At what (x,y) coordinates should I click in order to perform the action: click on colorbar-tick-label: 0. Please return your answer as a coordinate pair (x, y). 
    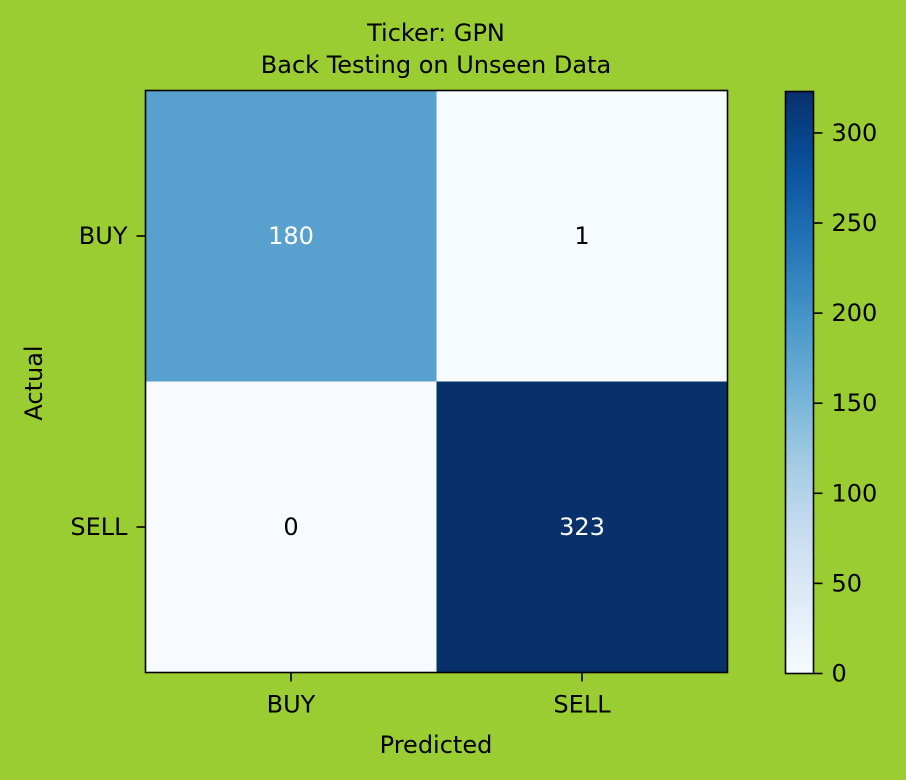
    Looking at the image, I should click on (839, 674).